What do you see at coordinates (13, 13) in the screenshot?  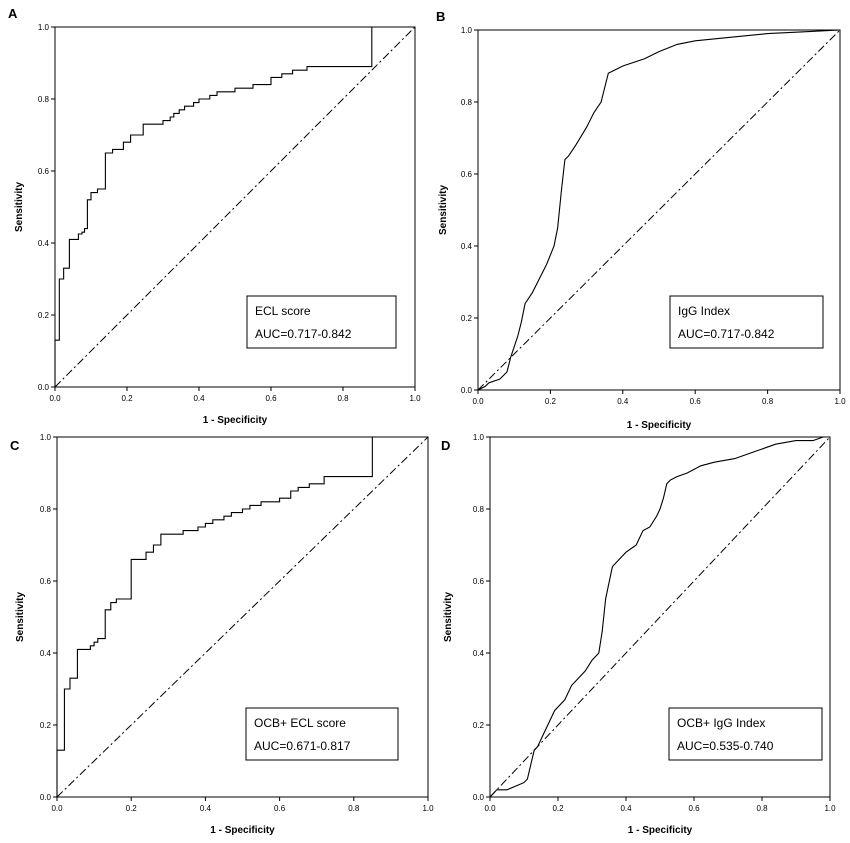 I see `panel-a-letter: A` at bounding box center [13, 13].